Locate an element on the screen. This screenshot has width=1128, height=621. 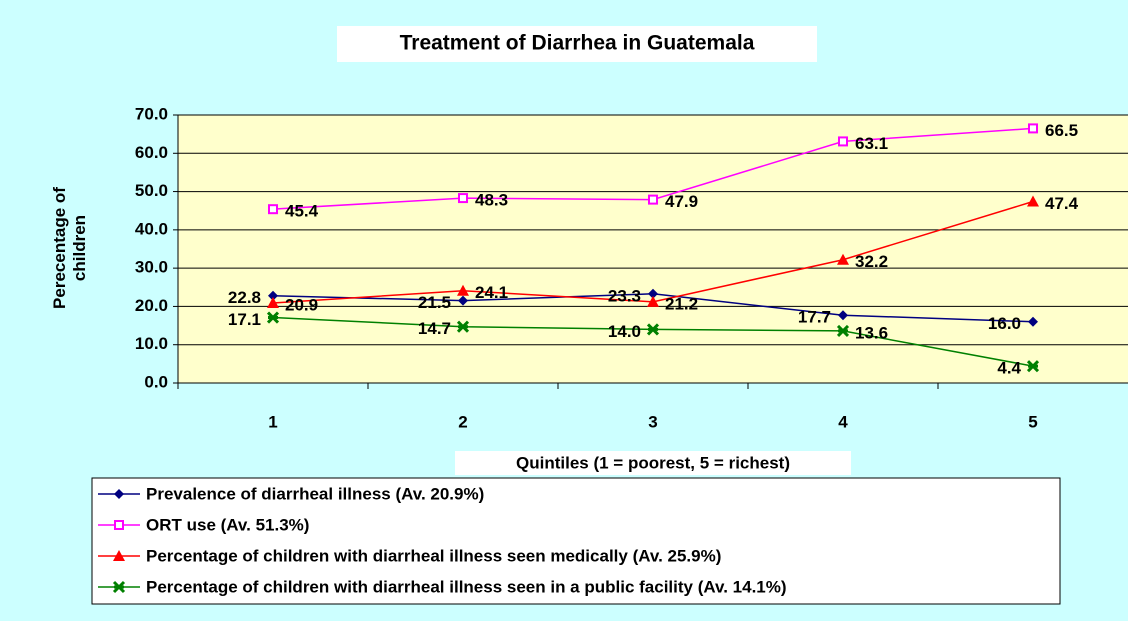
y-tick-label: 10.0 is located at coordinates (151, 343).